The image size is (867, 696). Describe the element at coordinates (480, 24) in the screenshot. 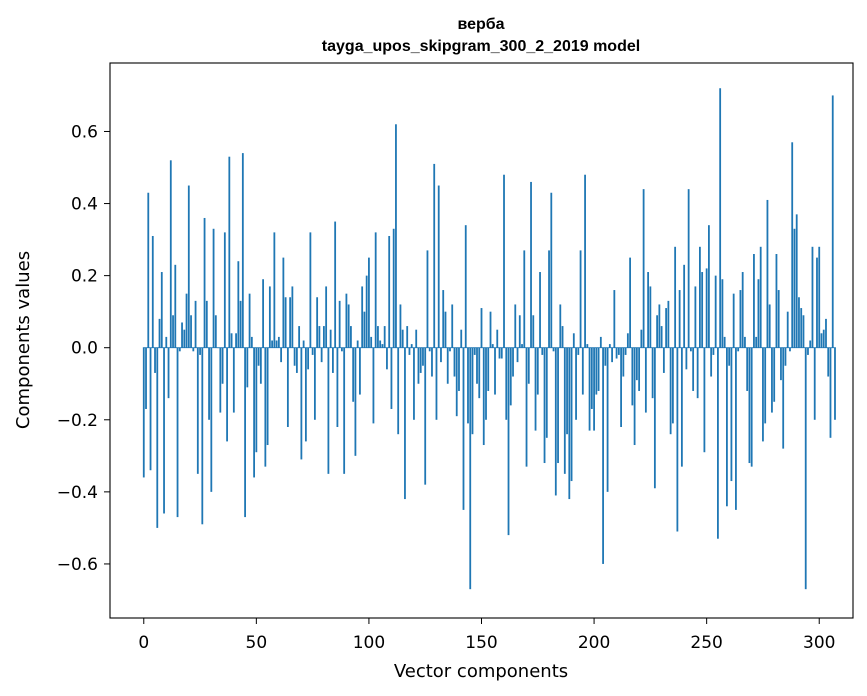

I see `chart-title: верба` at that location.